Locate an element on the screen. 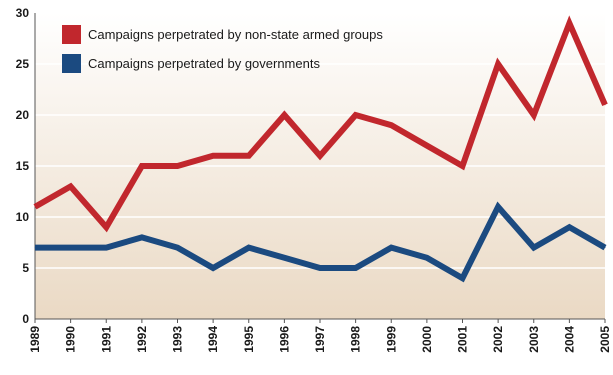 The image size is (613, 375). y-tick-label: 15 is located at coordinates (23, 166).